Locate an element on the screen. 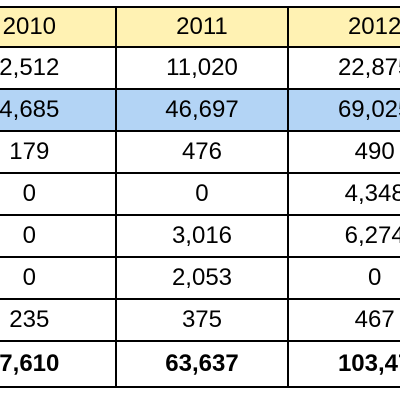  highlighted-table-row: 4,685 46,697 69,025 is located at coordinates (200, 110).